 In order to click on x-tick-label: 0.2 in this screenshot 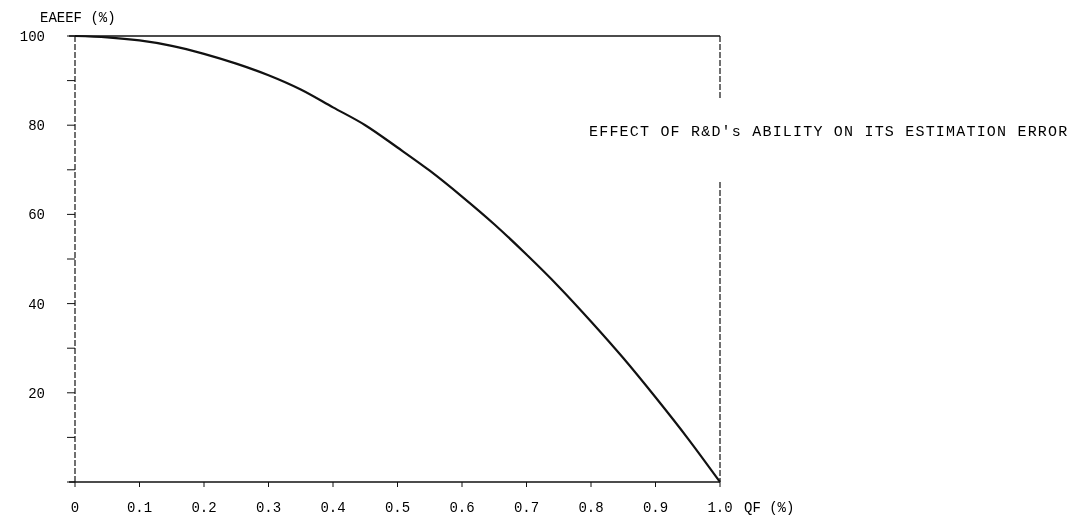, I will do `click(204, 508)`.